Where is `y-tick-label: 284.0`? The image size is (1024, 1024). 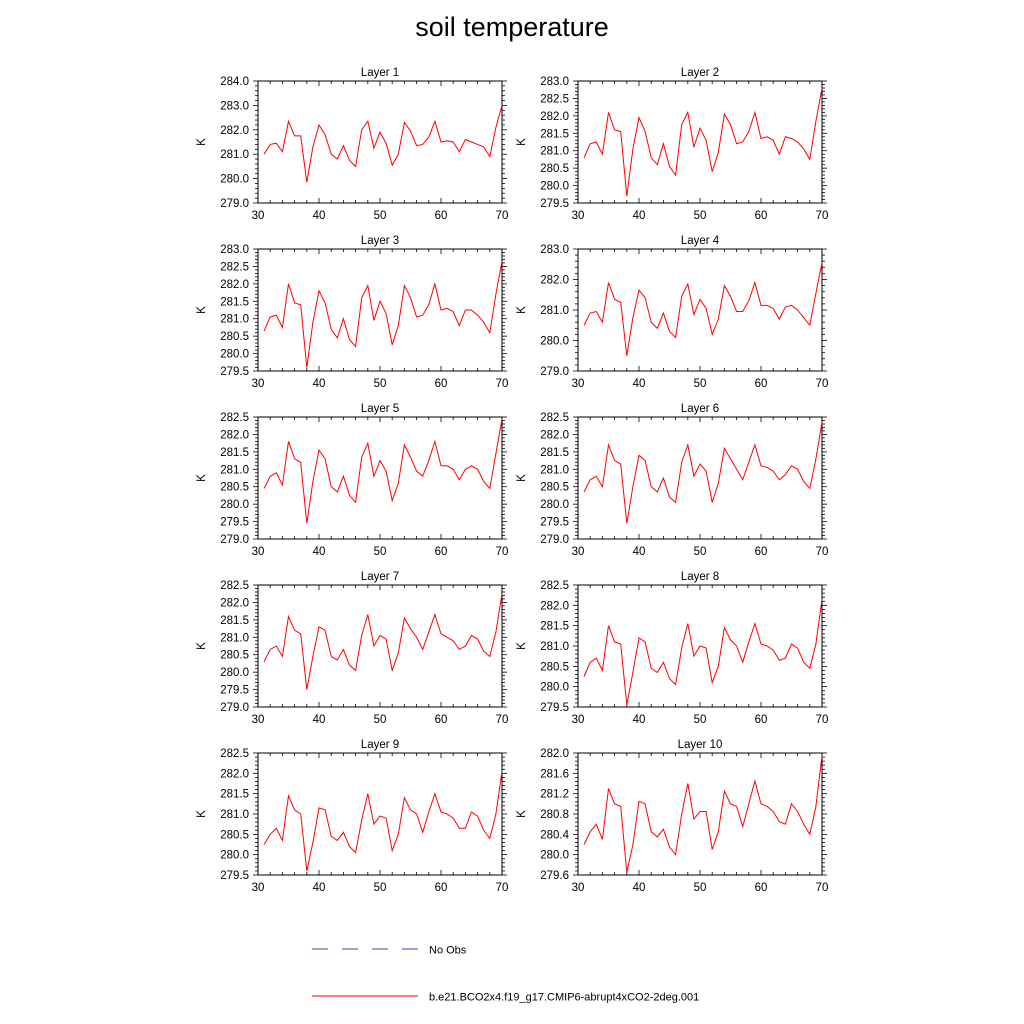 y-tick-label: 284.0 is located at coordinates (234, 82).